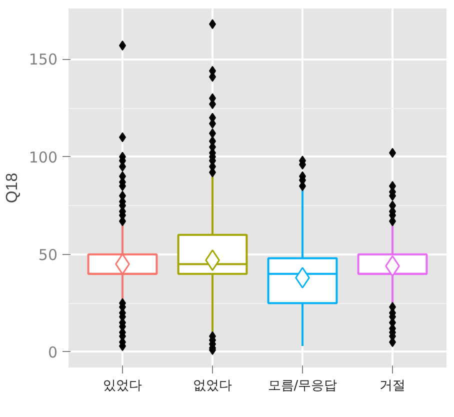 This screenshot has width=454, height=417. What do you see at coordinates (12, 188) in the screenshot?
I see `y-axis-title: Q18` at bounding box center [12, 188].